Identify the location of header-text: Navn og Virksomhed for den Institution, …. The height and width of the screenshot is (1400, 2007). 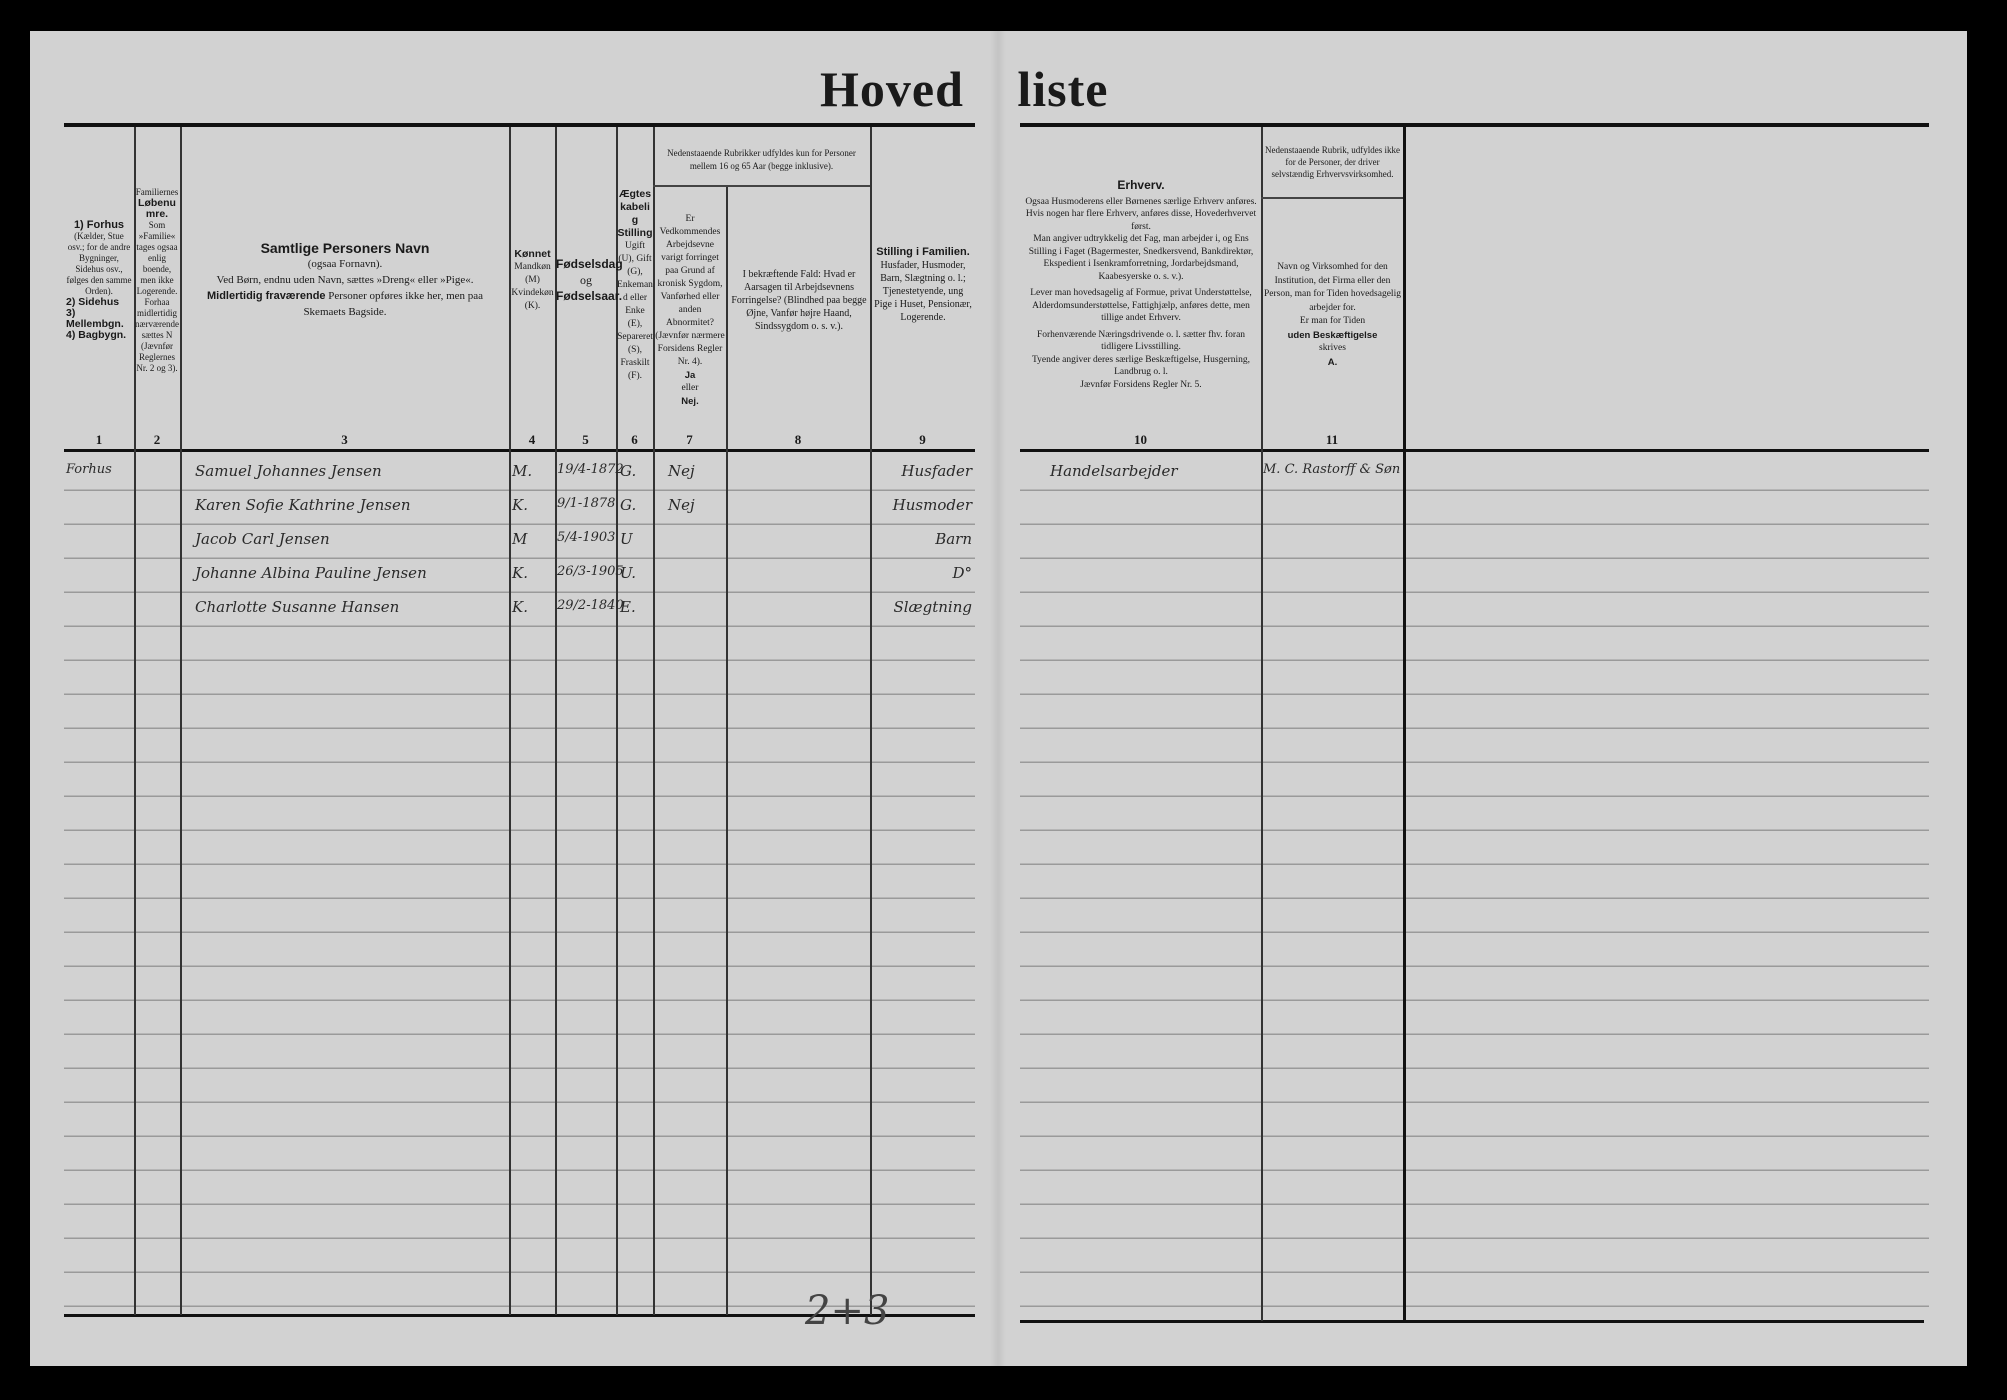
(1332, 287).